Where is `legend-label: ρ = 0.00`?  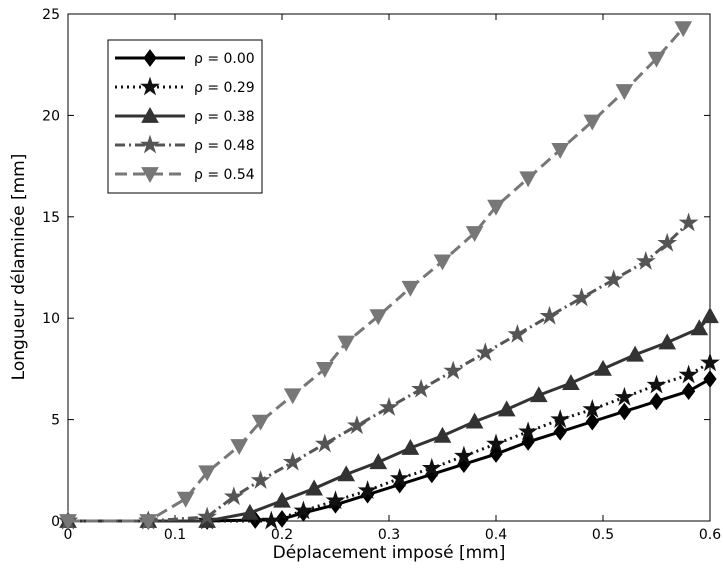
legend-label: ρ = 0.00 is located at coordinates (224, 59).